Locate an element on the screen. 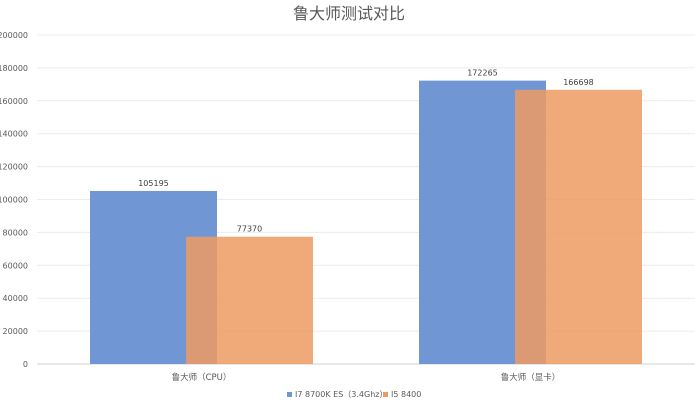  y-tick-label: 20000 is located at coordinates (15, 331).